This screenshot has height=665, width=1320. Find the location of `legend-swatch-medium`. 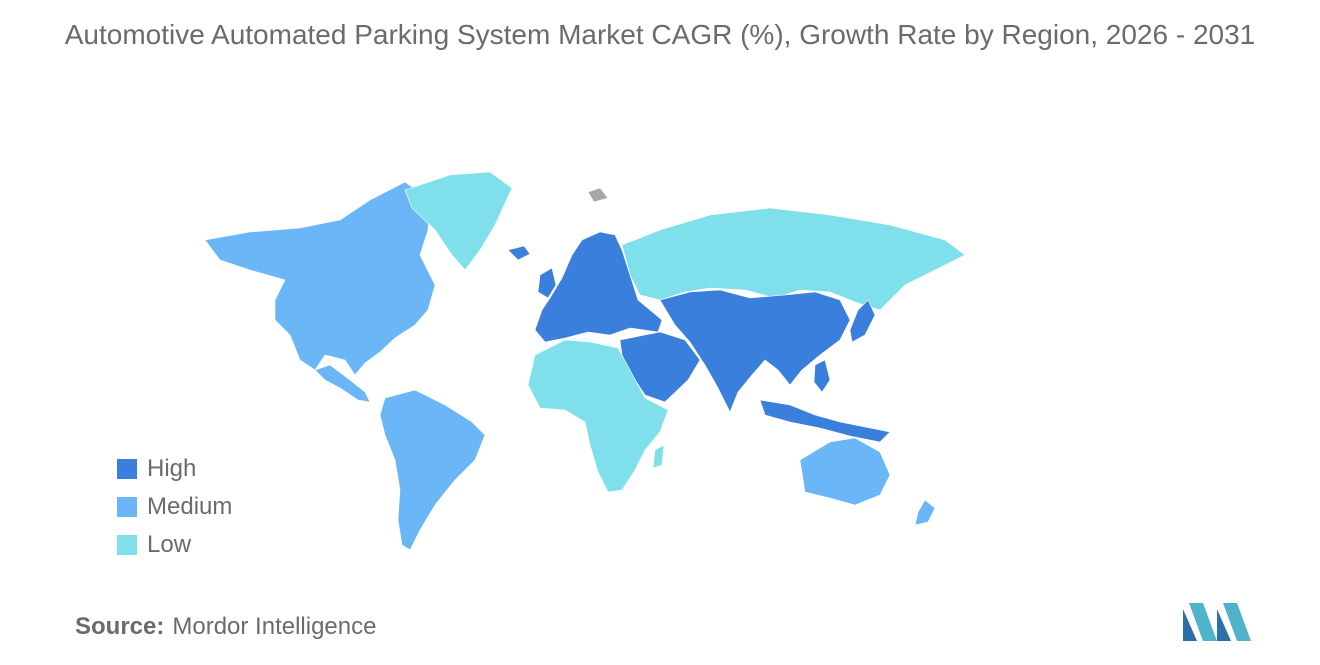

legend-swatch-medium is located at coordinates (127, 507).